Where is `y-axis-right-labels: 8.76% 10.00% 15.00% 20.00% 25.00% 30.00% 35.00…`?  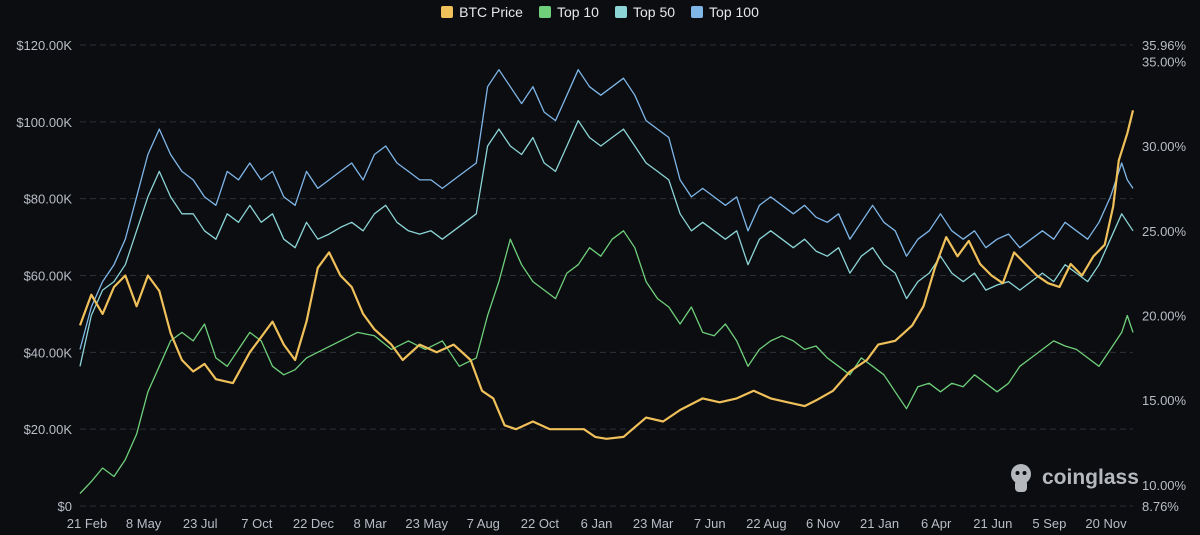
y-axis-right-labels: 8.76% 10.00% 15.00% 20.00% 25.00% 30.00% 35.00… is located at coordinates (1164, 276).